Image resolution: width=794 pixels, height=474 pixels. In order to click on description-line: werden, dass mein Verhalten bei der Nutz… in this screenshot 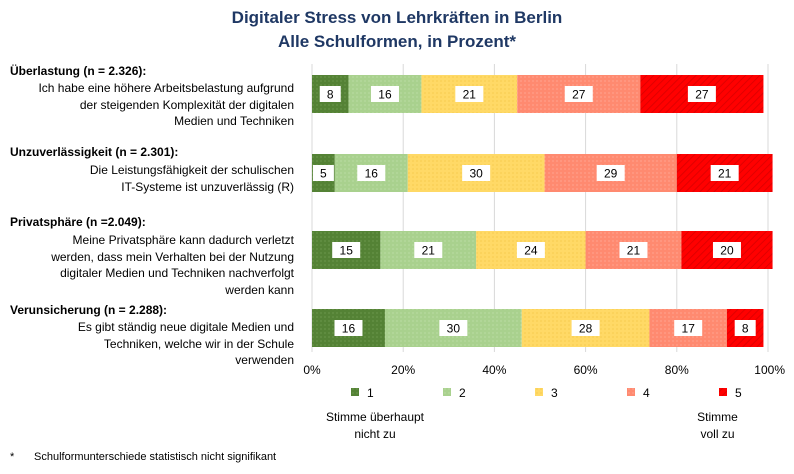, I will do `click(172, 256)`.